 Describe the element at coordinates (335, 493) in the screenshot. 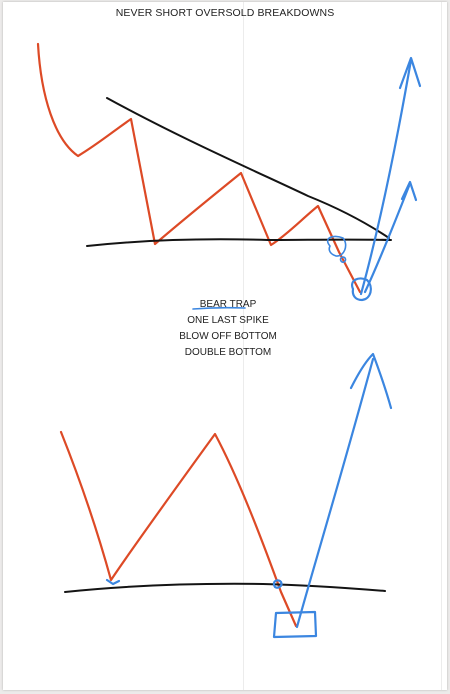

I see `bottom-rebound-arrow` at that location.